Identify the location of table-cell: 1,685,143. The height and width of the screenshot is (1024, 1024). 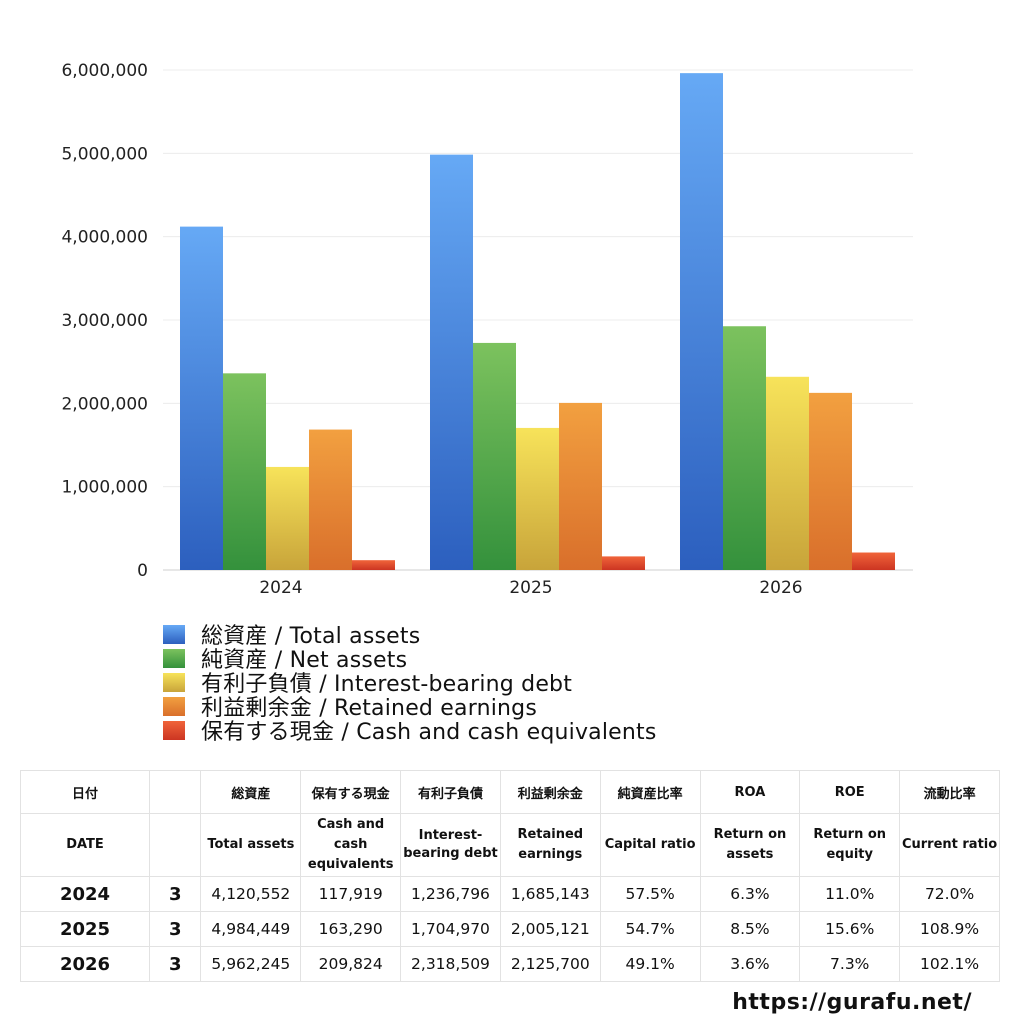
(550, 894).